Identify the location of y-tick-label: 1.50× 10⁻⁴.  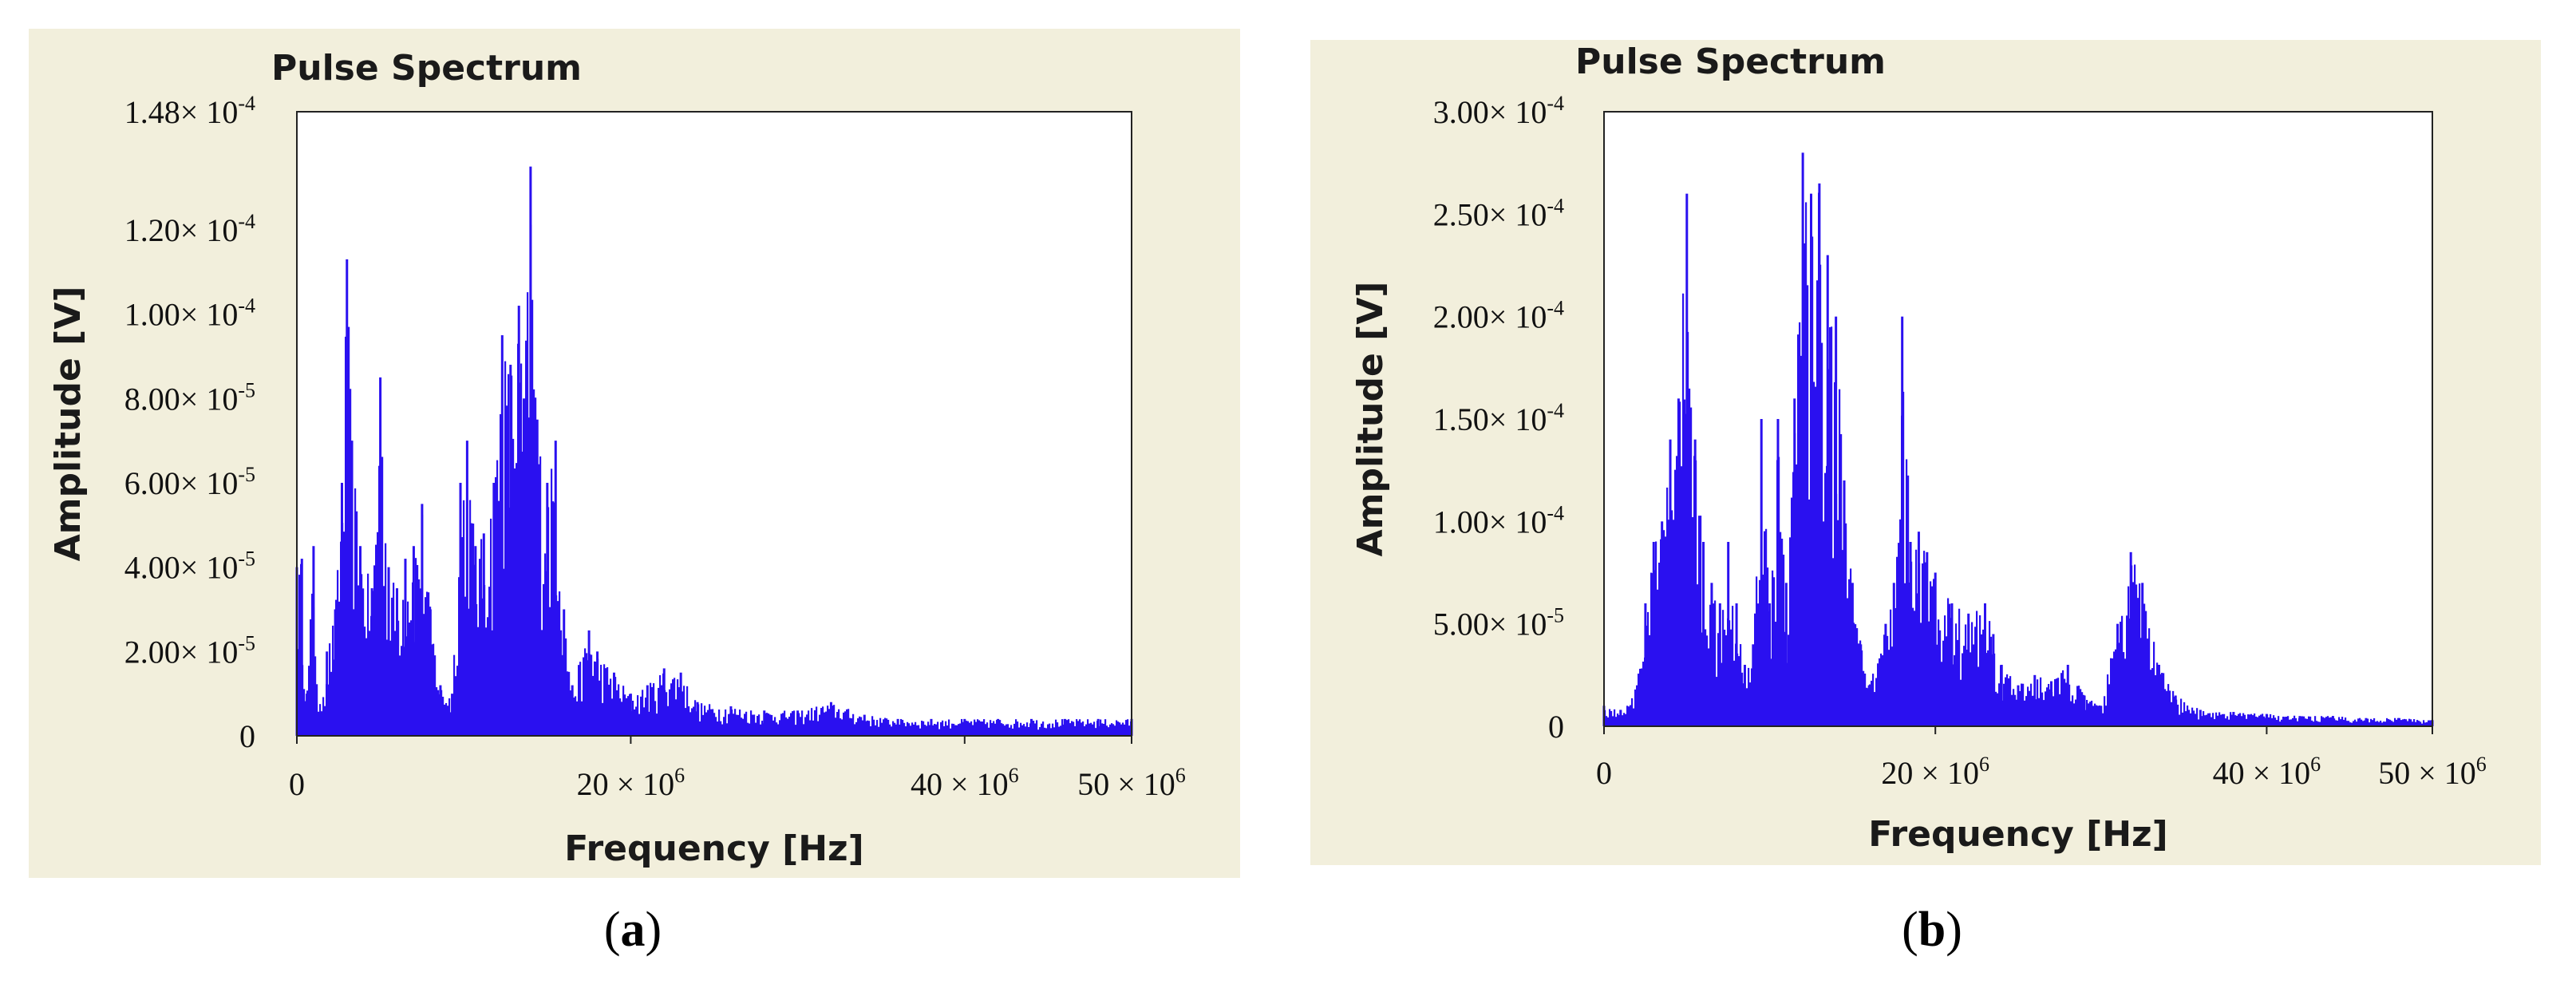
(1498, 418).